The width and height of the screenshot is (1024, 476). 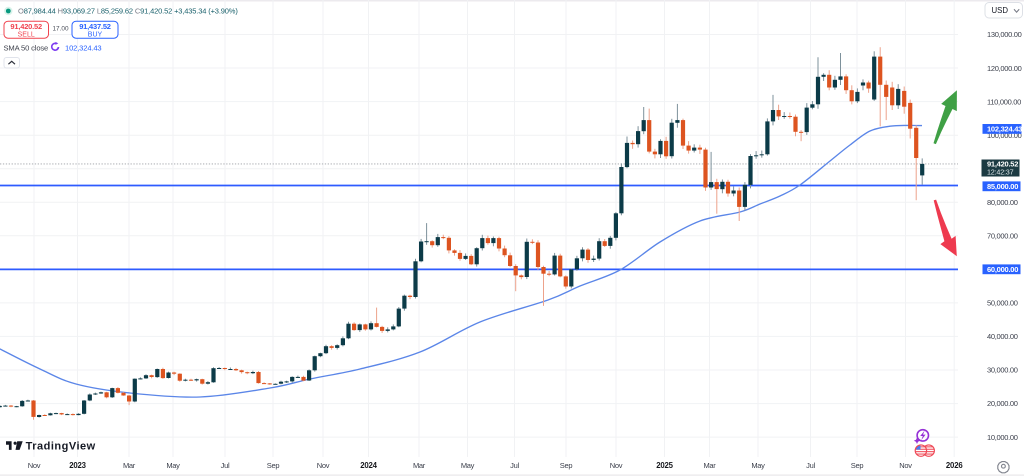 What do you see at coordinates (1002, 202) in the screenshot?
I see `svg-text: 80,000.00` at bounding box center [1002, 202].